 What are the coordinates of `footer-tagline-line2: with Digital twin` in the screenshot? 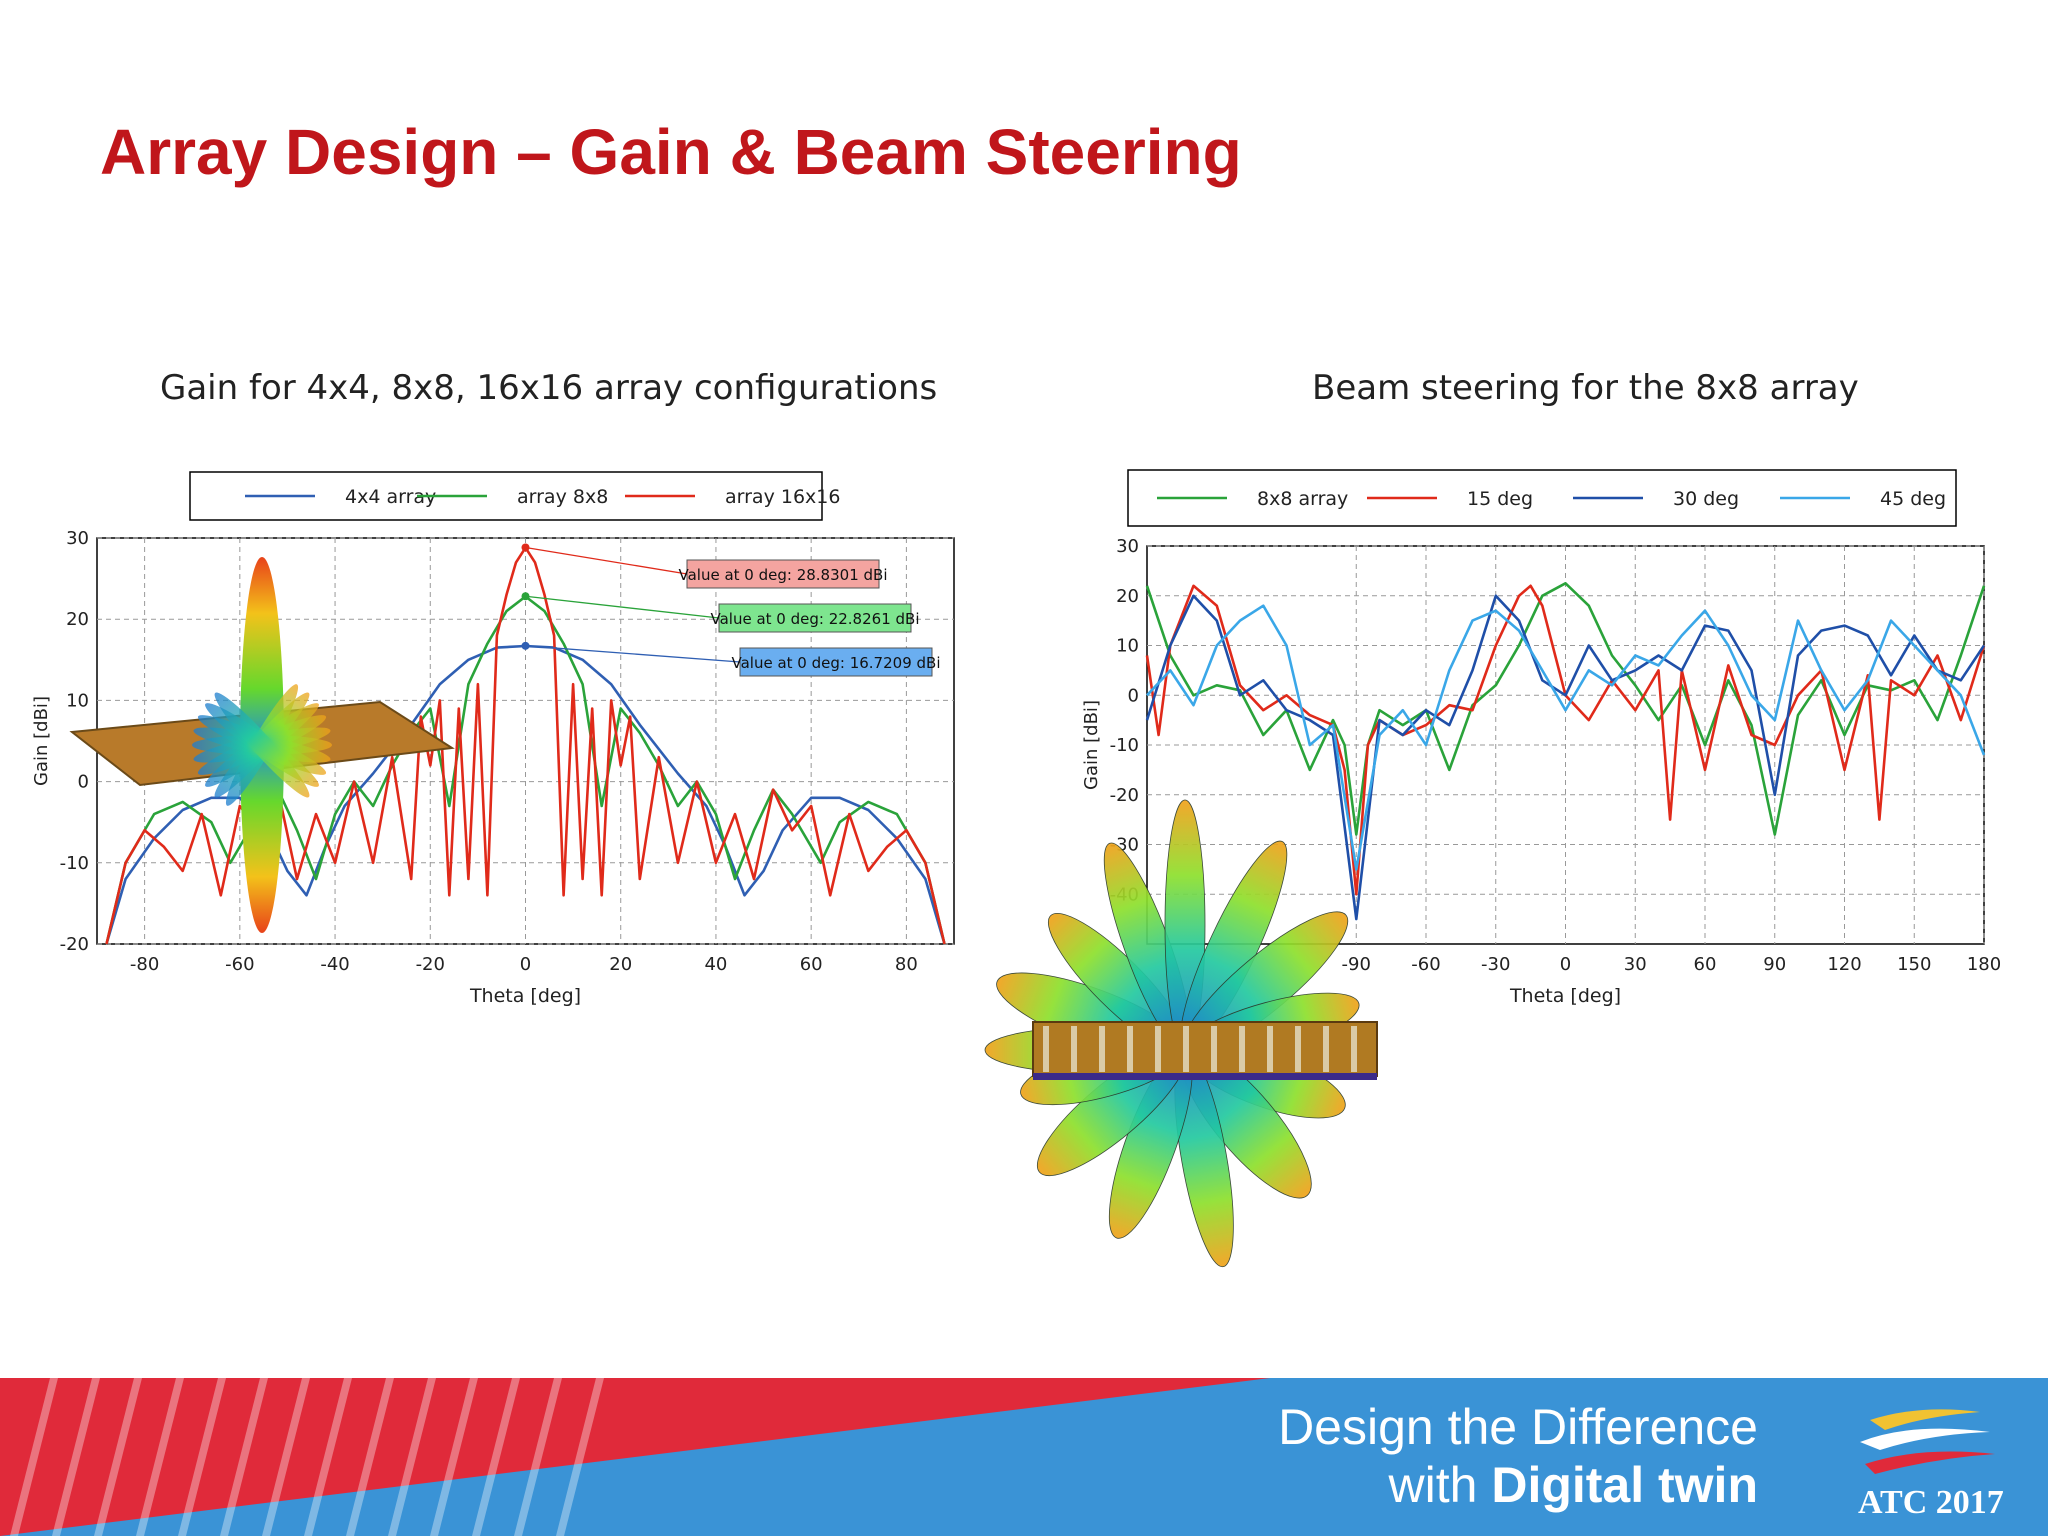 It's located at (1573, 1485).